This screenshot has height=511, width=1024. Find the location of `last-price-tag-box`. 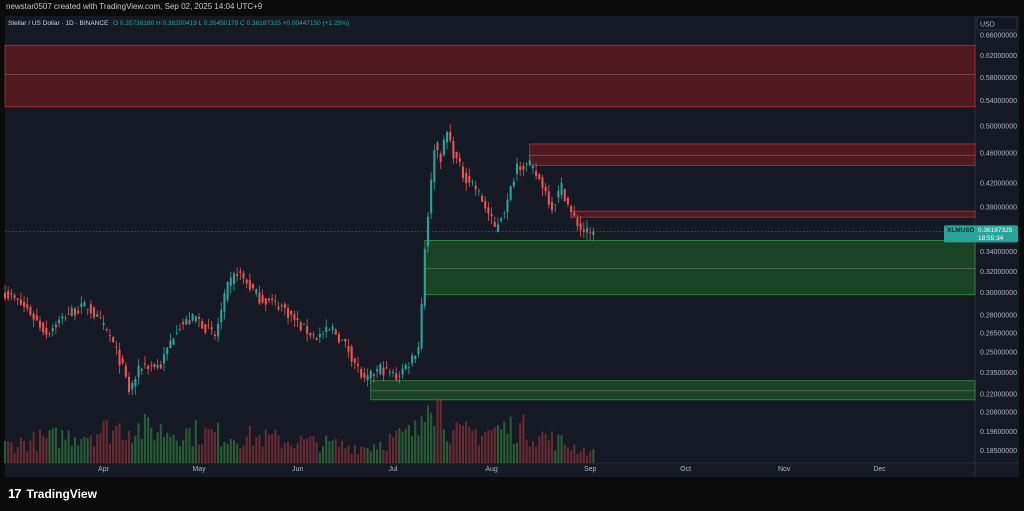

last-price-tag-box is located at coordinates (981, 234).